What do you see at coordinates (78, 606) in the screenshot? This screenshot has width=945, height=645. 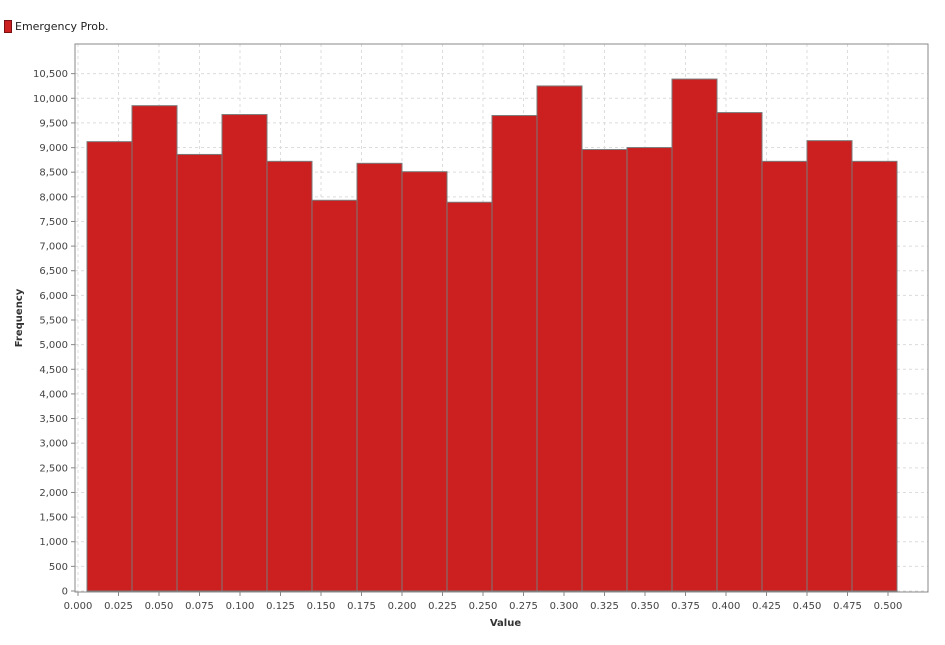 I see `x-tick-label: 0.000` at bounding box center [78, 606].